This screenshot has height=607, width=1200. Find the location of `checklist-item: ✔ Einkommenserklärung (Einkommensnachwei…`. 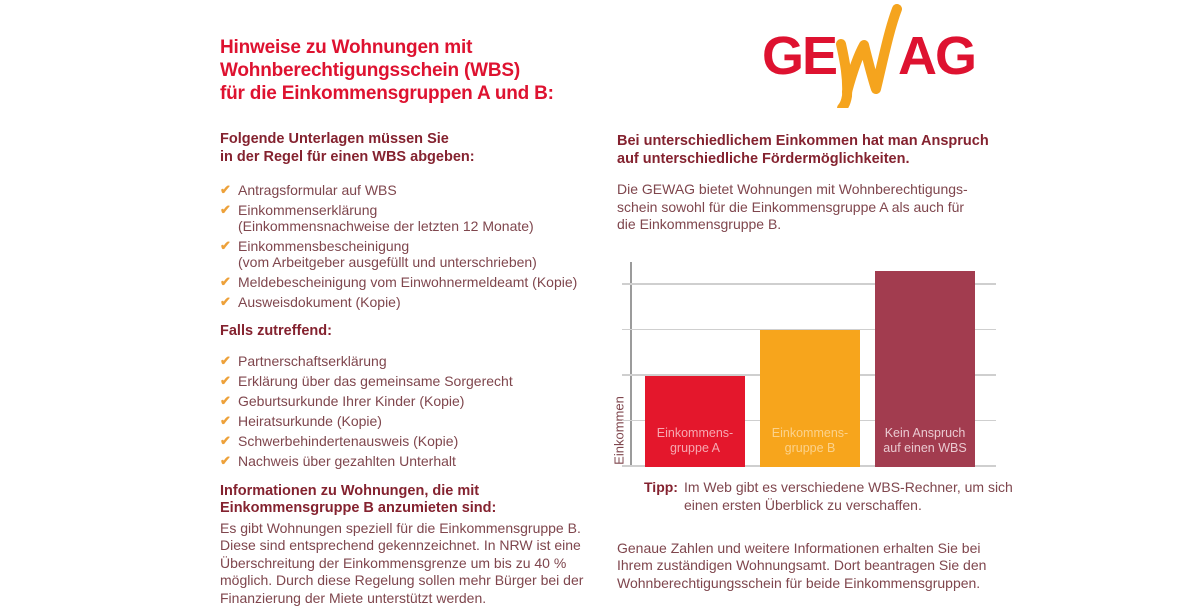

checklist-item: ✔ Einkommenserklärung (Einkommensnachwei… is located at coordinates (416, 218).